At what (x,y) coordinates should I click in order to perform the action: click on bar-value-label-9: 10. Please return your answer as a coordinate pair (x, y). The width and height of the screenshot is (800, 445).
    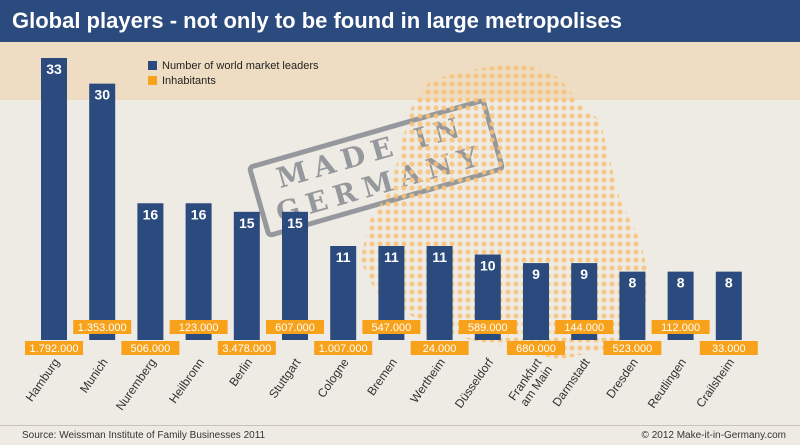
    Looking at the image, I should click on (488, 266).